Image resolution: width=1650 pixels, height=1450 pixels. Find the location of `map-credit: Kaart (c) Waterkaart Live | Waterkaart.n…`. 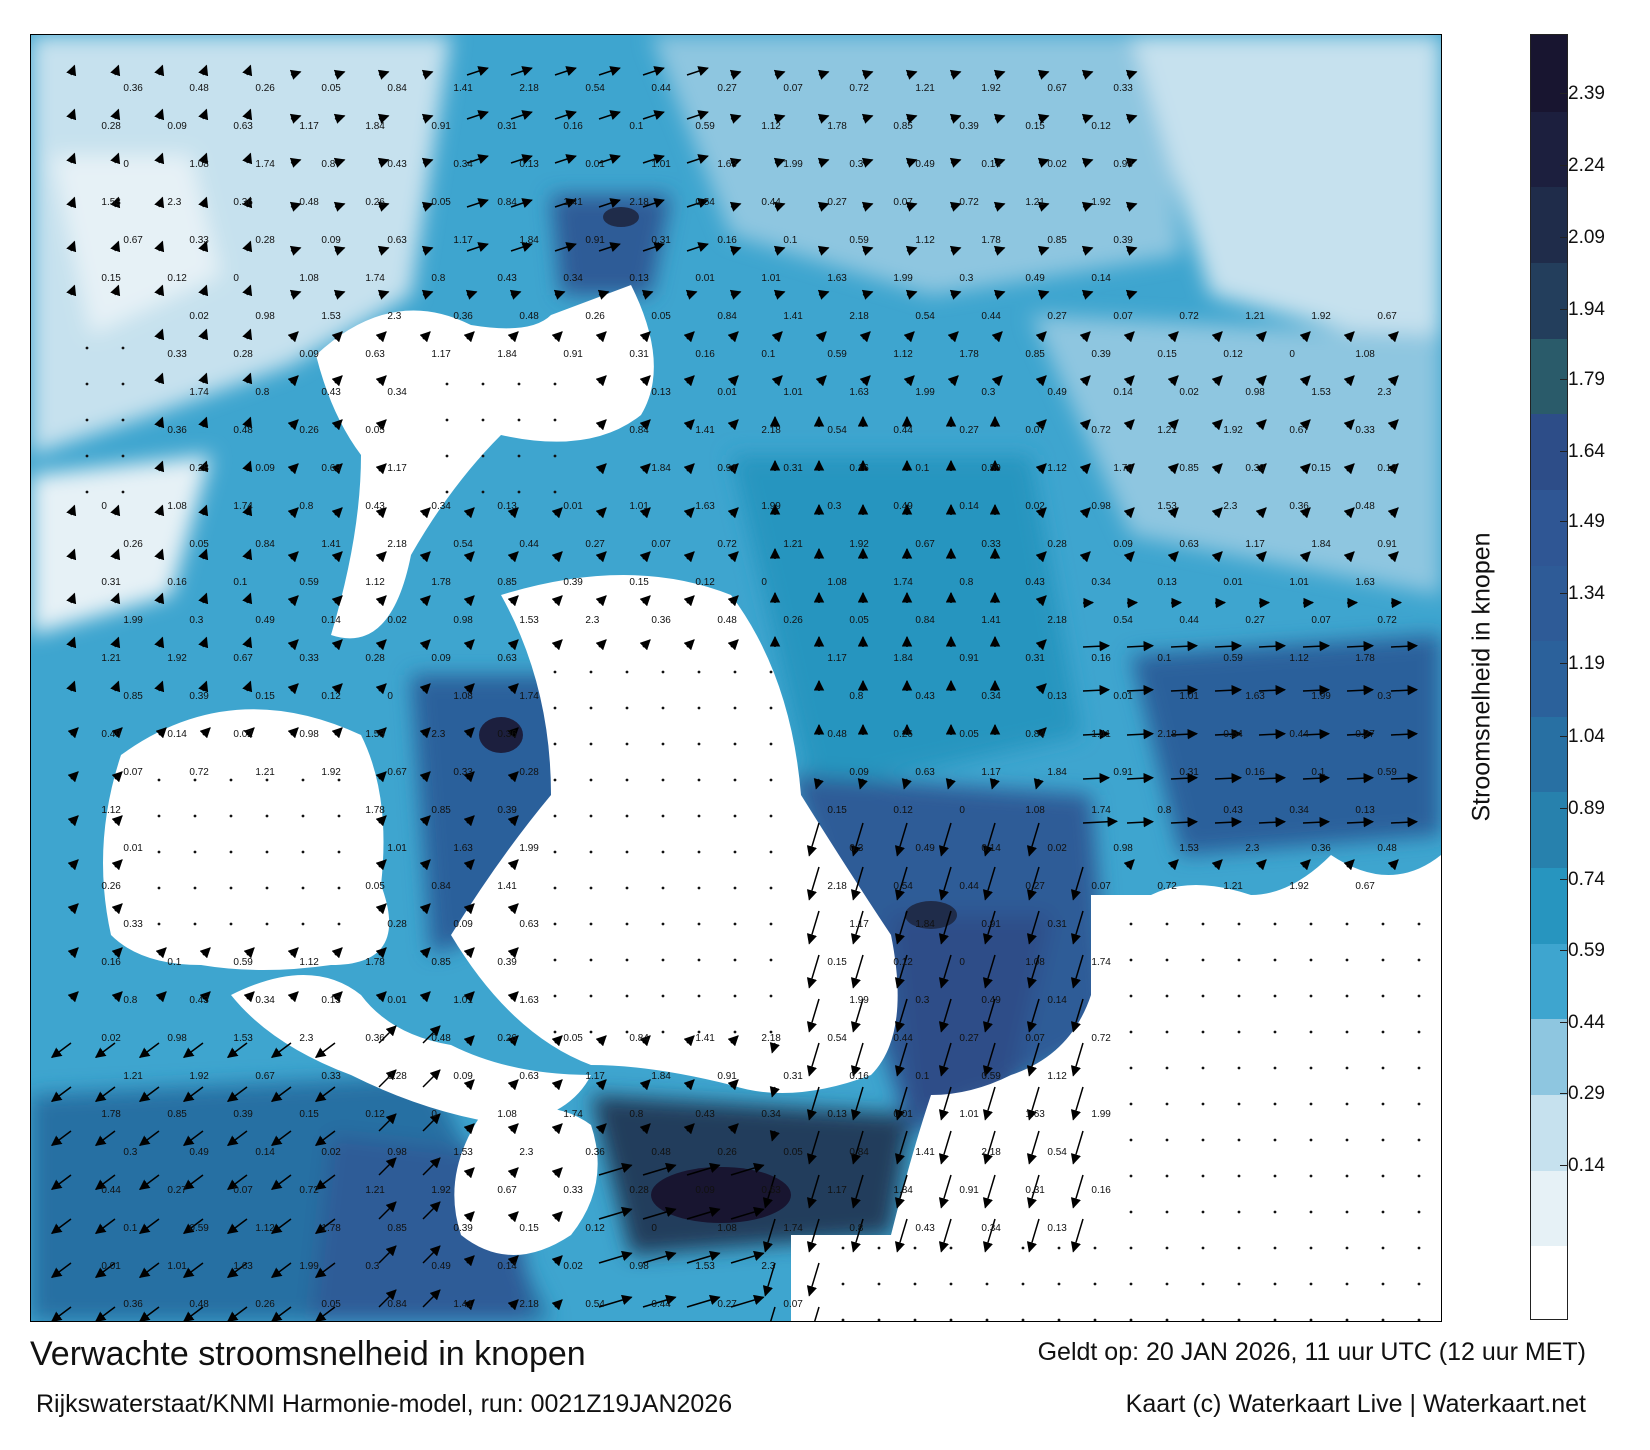

map-credit: Kaart (c) Waterkaart Live | Waterkaart.n… is located at coordinates (1355, 1404).